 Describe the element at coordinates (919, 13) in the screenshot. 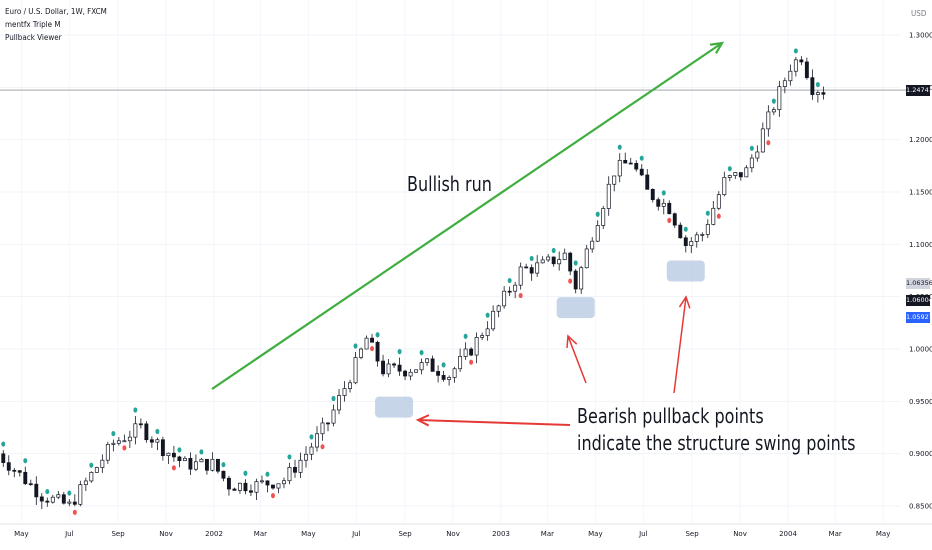

I see `currency-label: USD` at that location.